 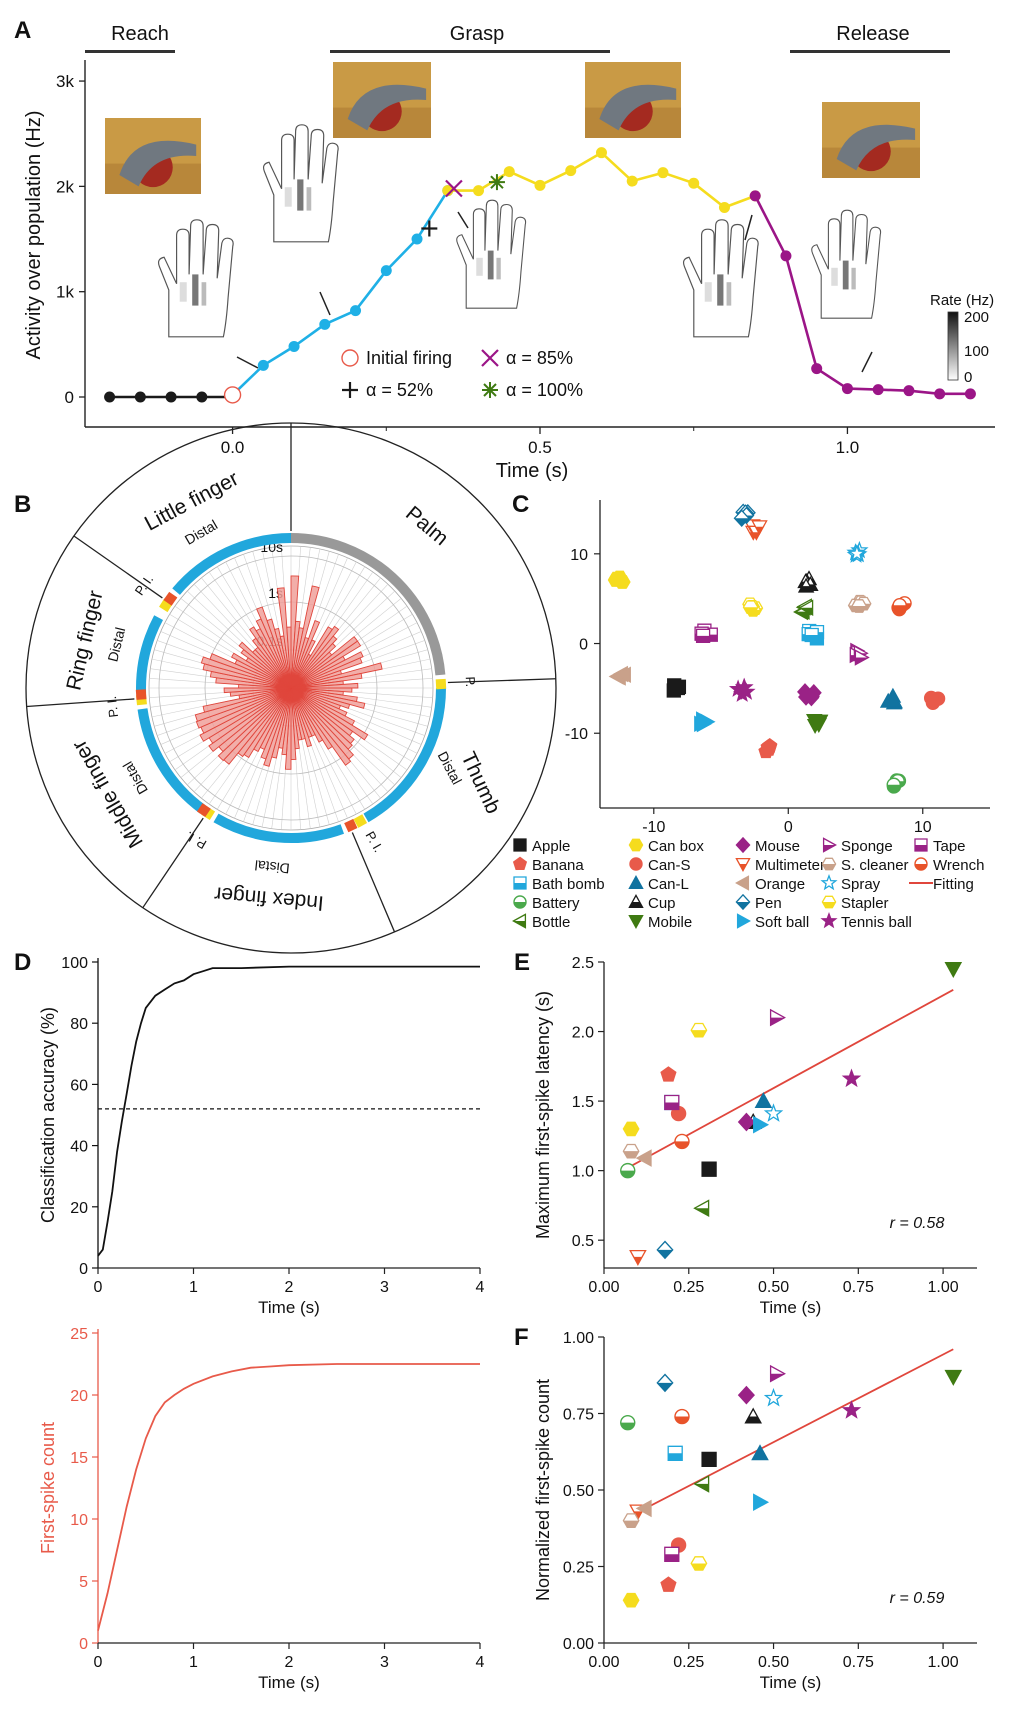 I want to click on E-annotation: r = 0.58, so click(x=917, y=1223).